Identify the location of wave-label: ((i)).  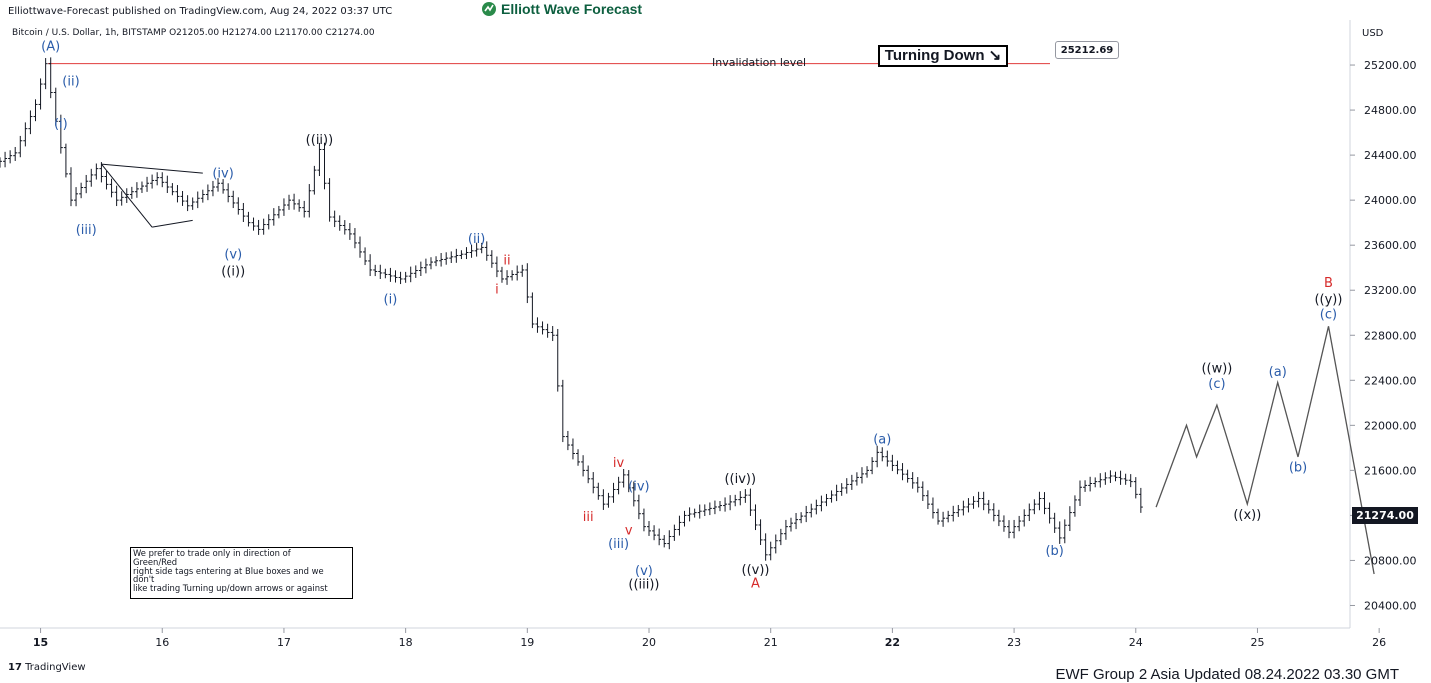
(233, 272).